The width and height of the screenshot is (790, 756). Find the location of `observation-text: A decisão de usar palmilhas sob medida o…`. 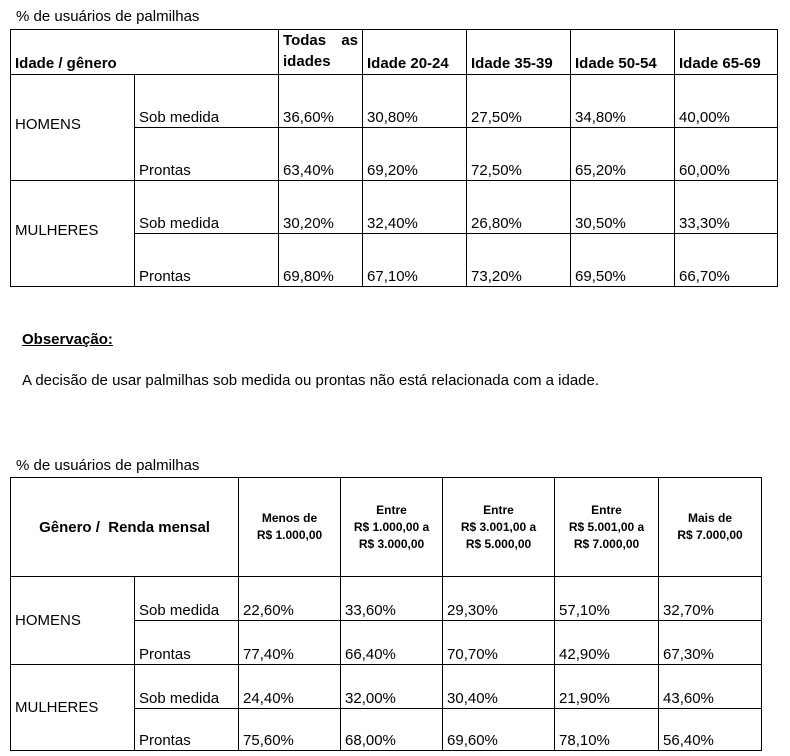

observation-text: A decisão de usar palmilhas sob medida o… is located at coordinates (311, 380).